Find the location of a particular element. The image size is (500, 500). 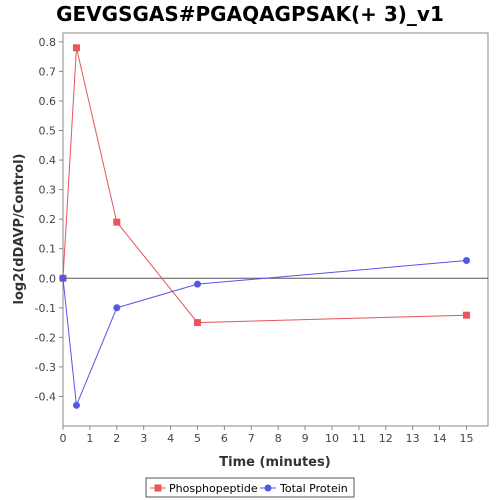

x-axis-label: Time (minutes) is located at coordinates (274, 462).